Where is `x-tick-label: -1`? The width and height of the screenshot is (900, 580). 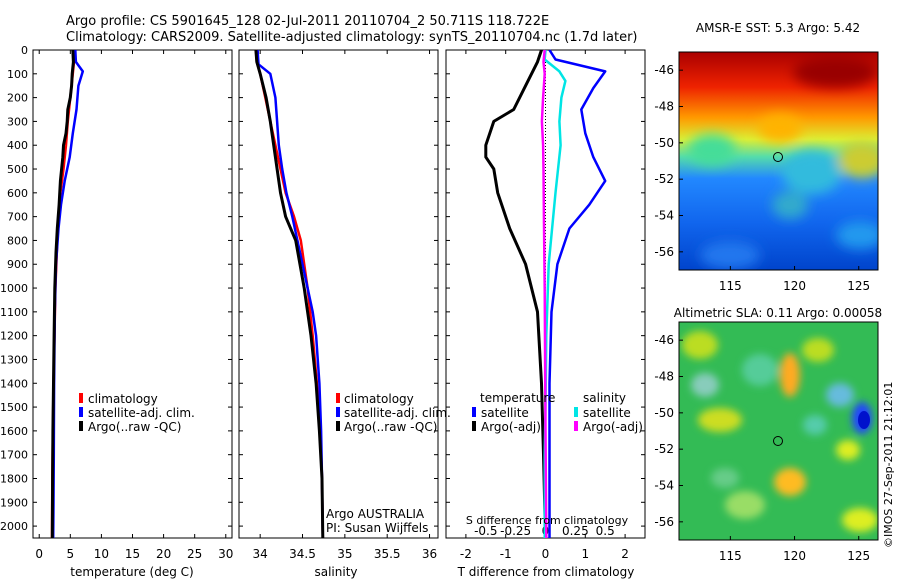 x-tick-label: -1 is located at coordinates (506, 554).